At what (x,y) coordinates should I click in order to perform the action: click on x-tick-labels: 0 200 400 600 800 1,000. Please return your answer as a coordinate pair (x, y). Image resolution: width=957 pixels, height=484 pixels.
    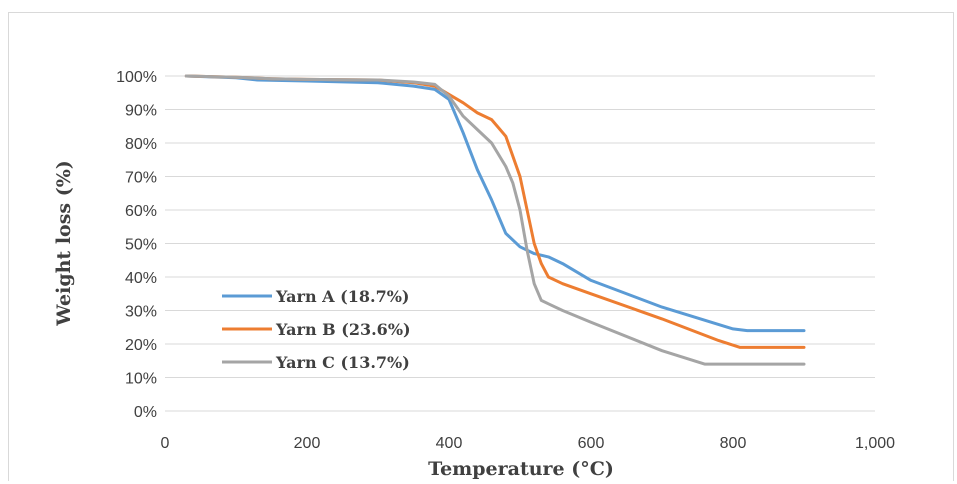
    Looking at the image, I should click on (528, 443).